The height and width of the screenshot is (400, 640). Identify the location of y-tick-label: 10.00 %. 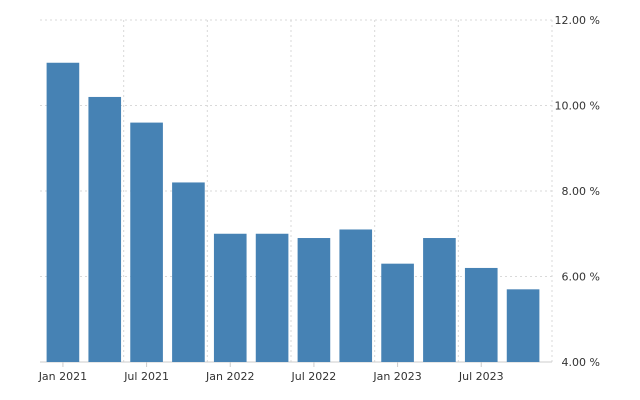
(577, 106).